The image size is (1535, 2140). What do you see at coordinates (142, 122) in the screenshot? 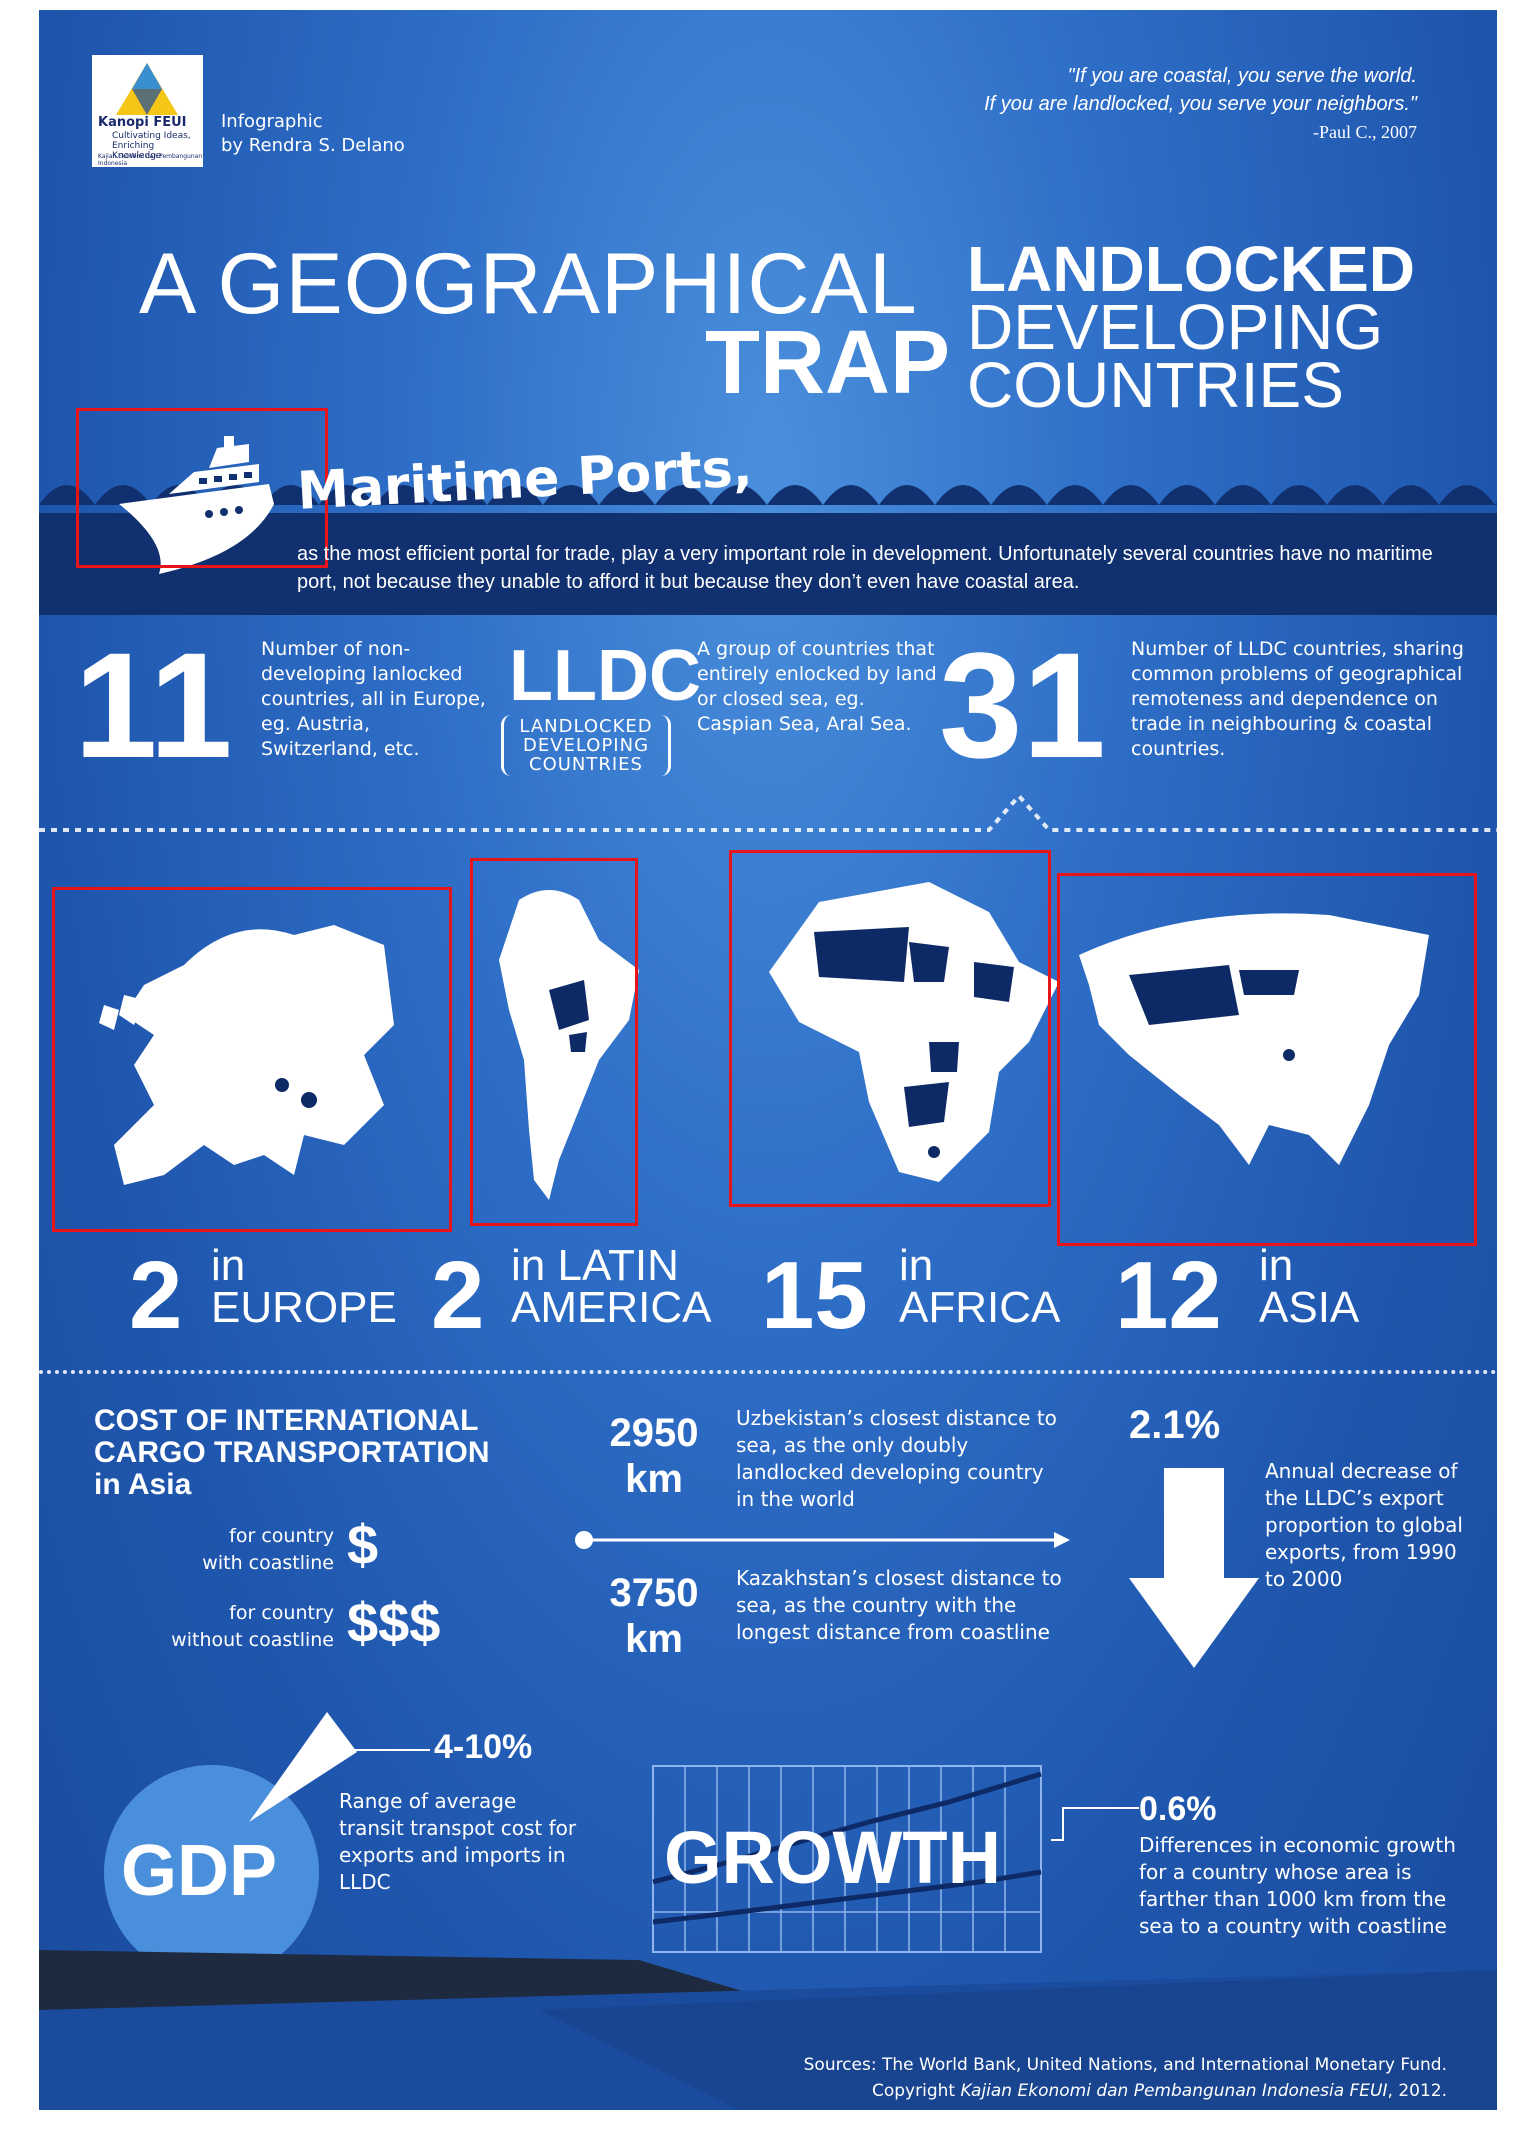
I see `logo-name: Kanopi FEUI` at bounding box center [142, 122].